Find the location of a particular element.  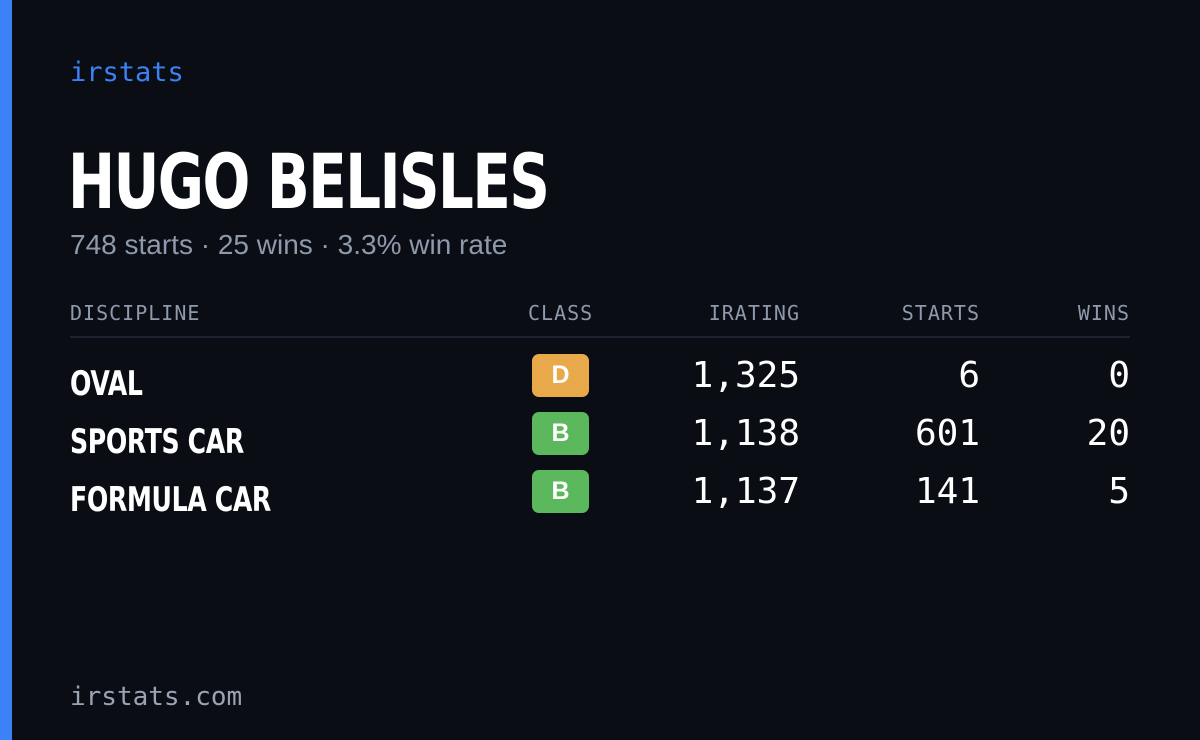

discipline-name: SPORTS CAR is located at coordinates (157, 442).